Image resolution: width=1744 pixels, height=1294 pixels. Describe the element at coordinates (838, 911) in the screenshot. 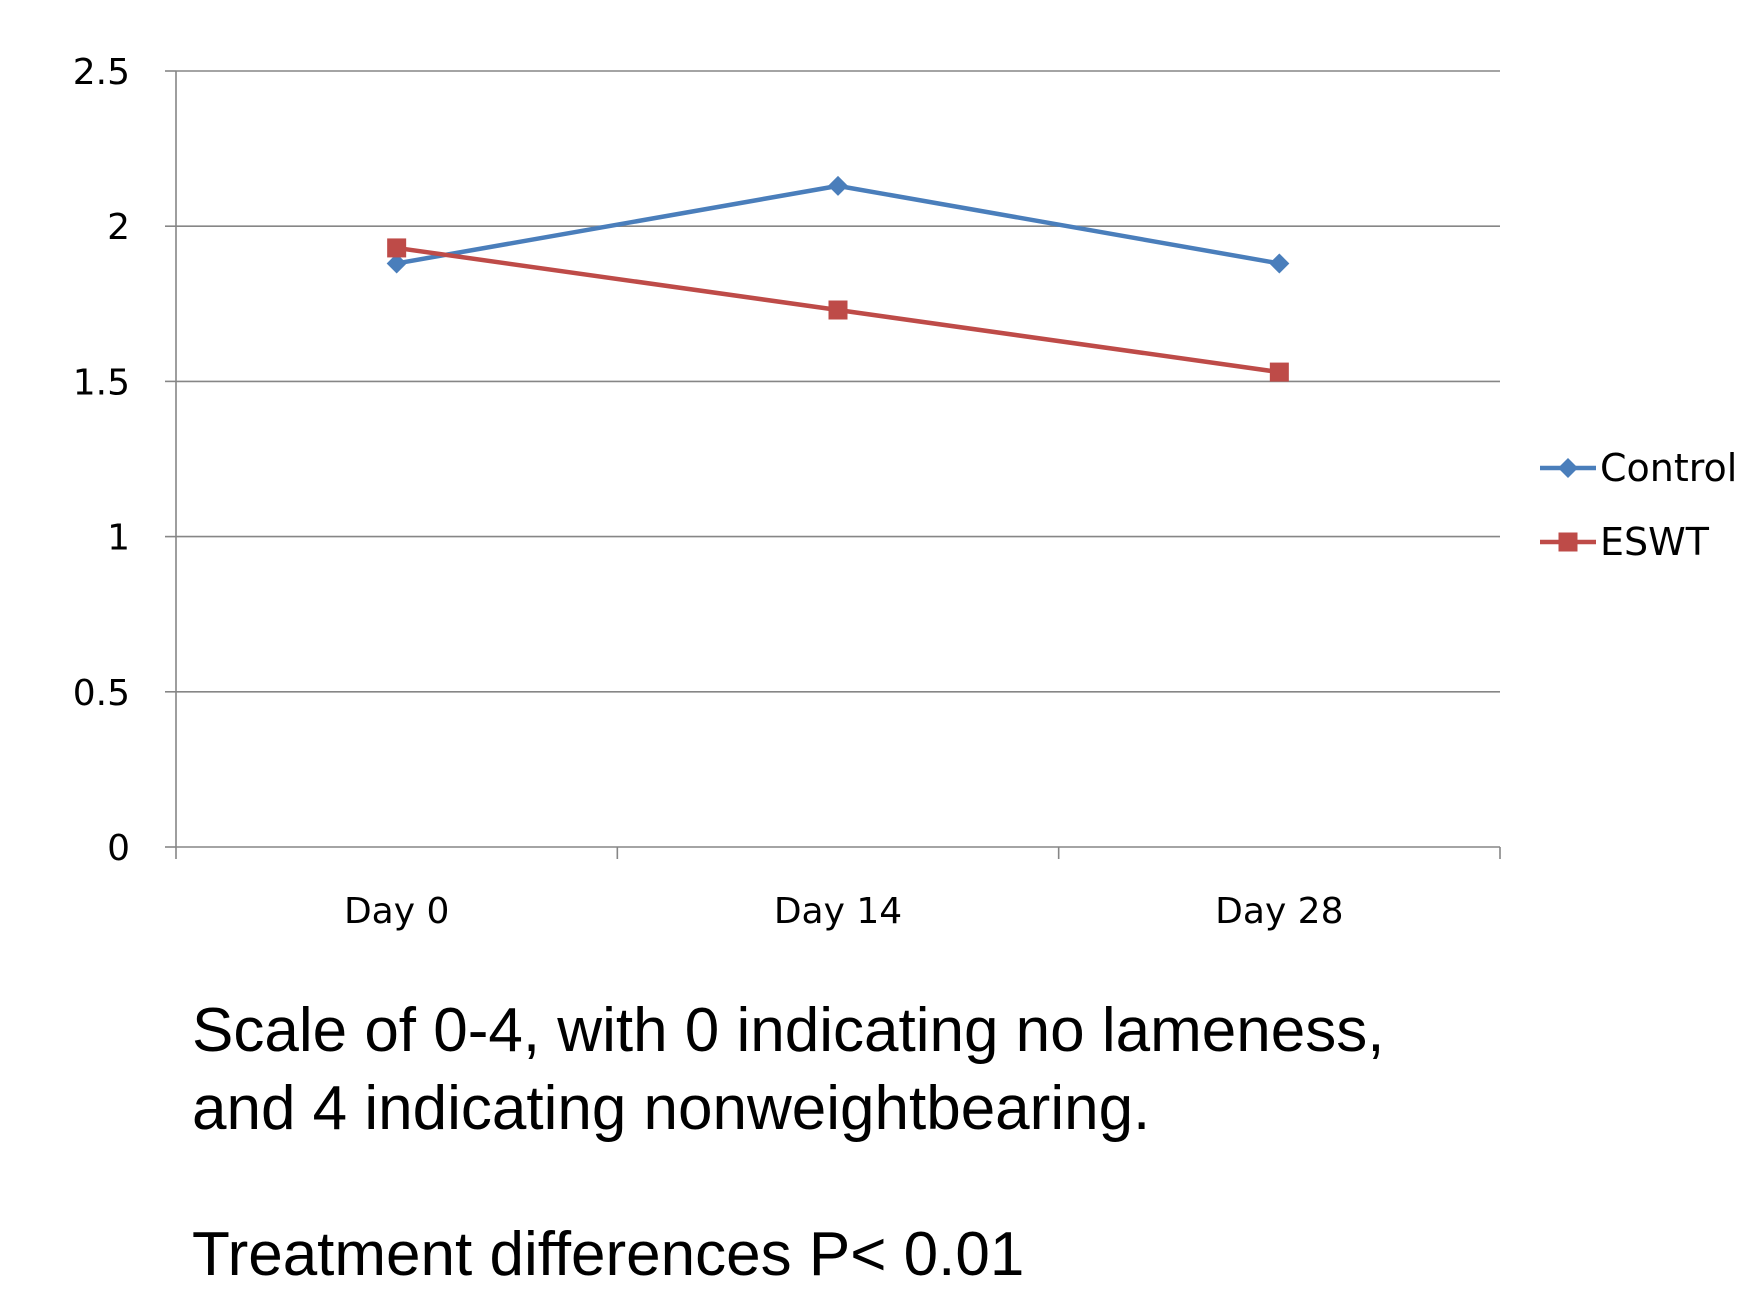

I see `x-tick-label-1: Day 14` at that location.